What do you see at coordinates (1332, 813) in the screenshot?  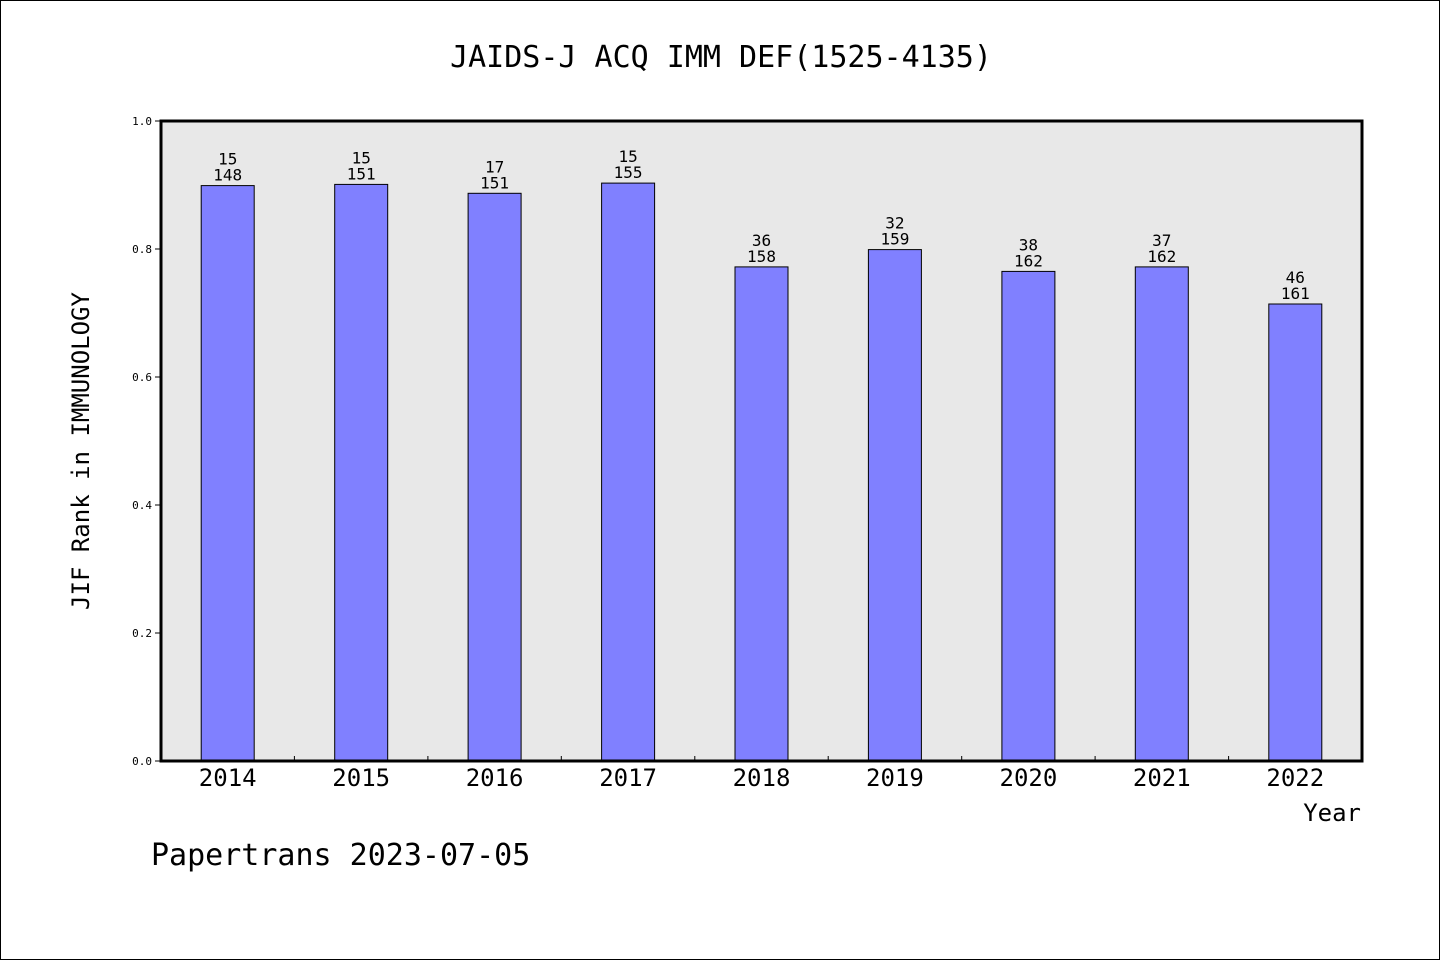 I see `x-axis-label: Year` at bounding box center [1332, 813].